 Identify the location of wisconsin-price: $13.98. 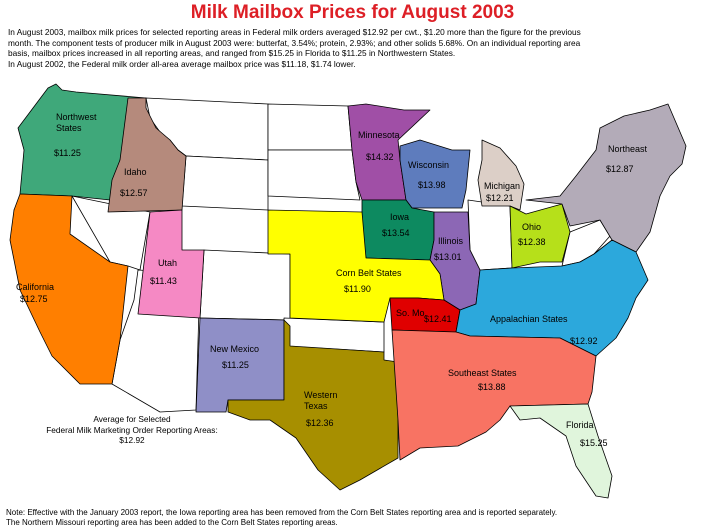
(432, 185).